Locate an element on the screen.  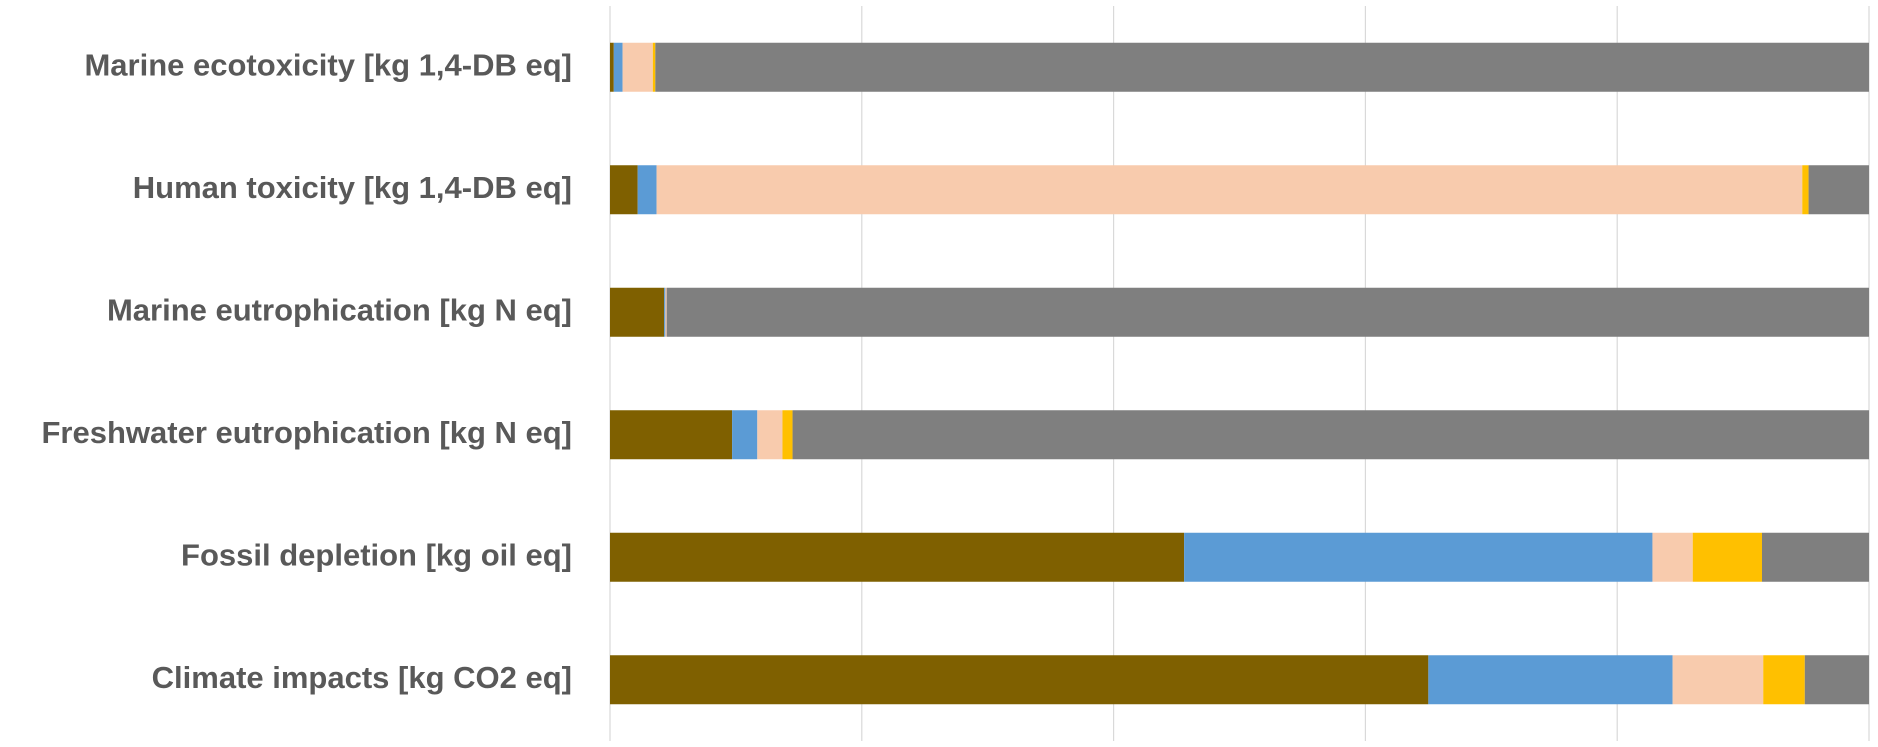
category-label: Climate impacts [kg CO2 eq] is located at coordinates (362, 677).